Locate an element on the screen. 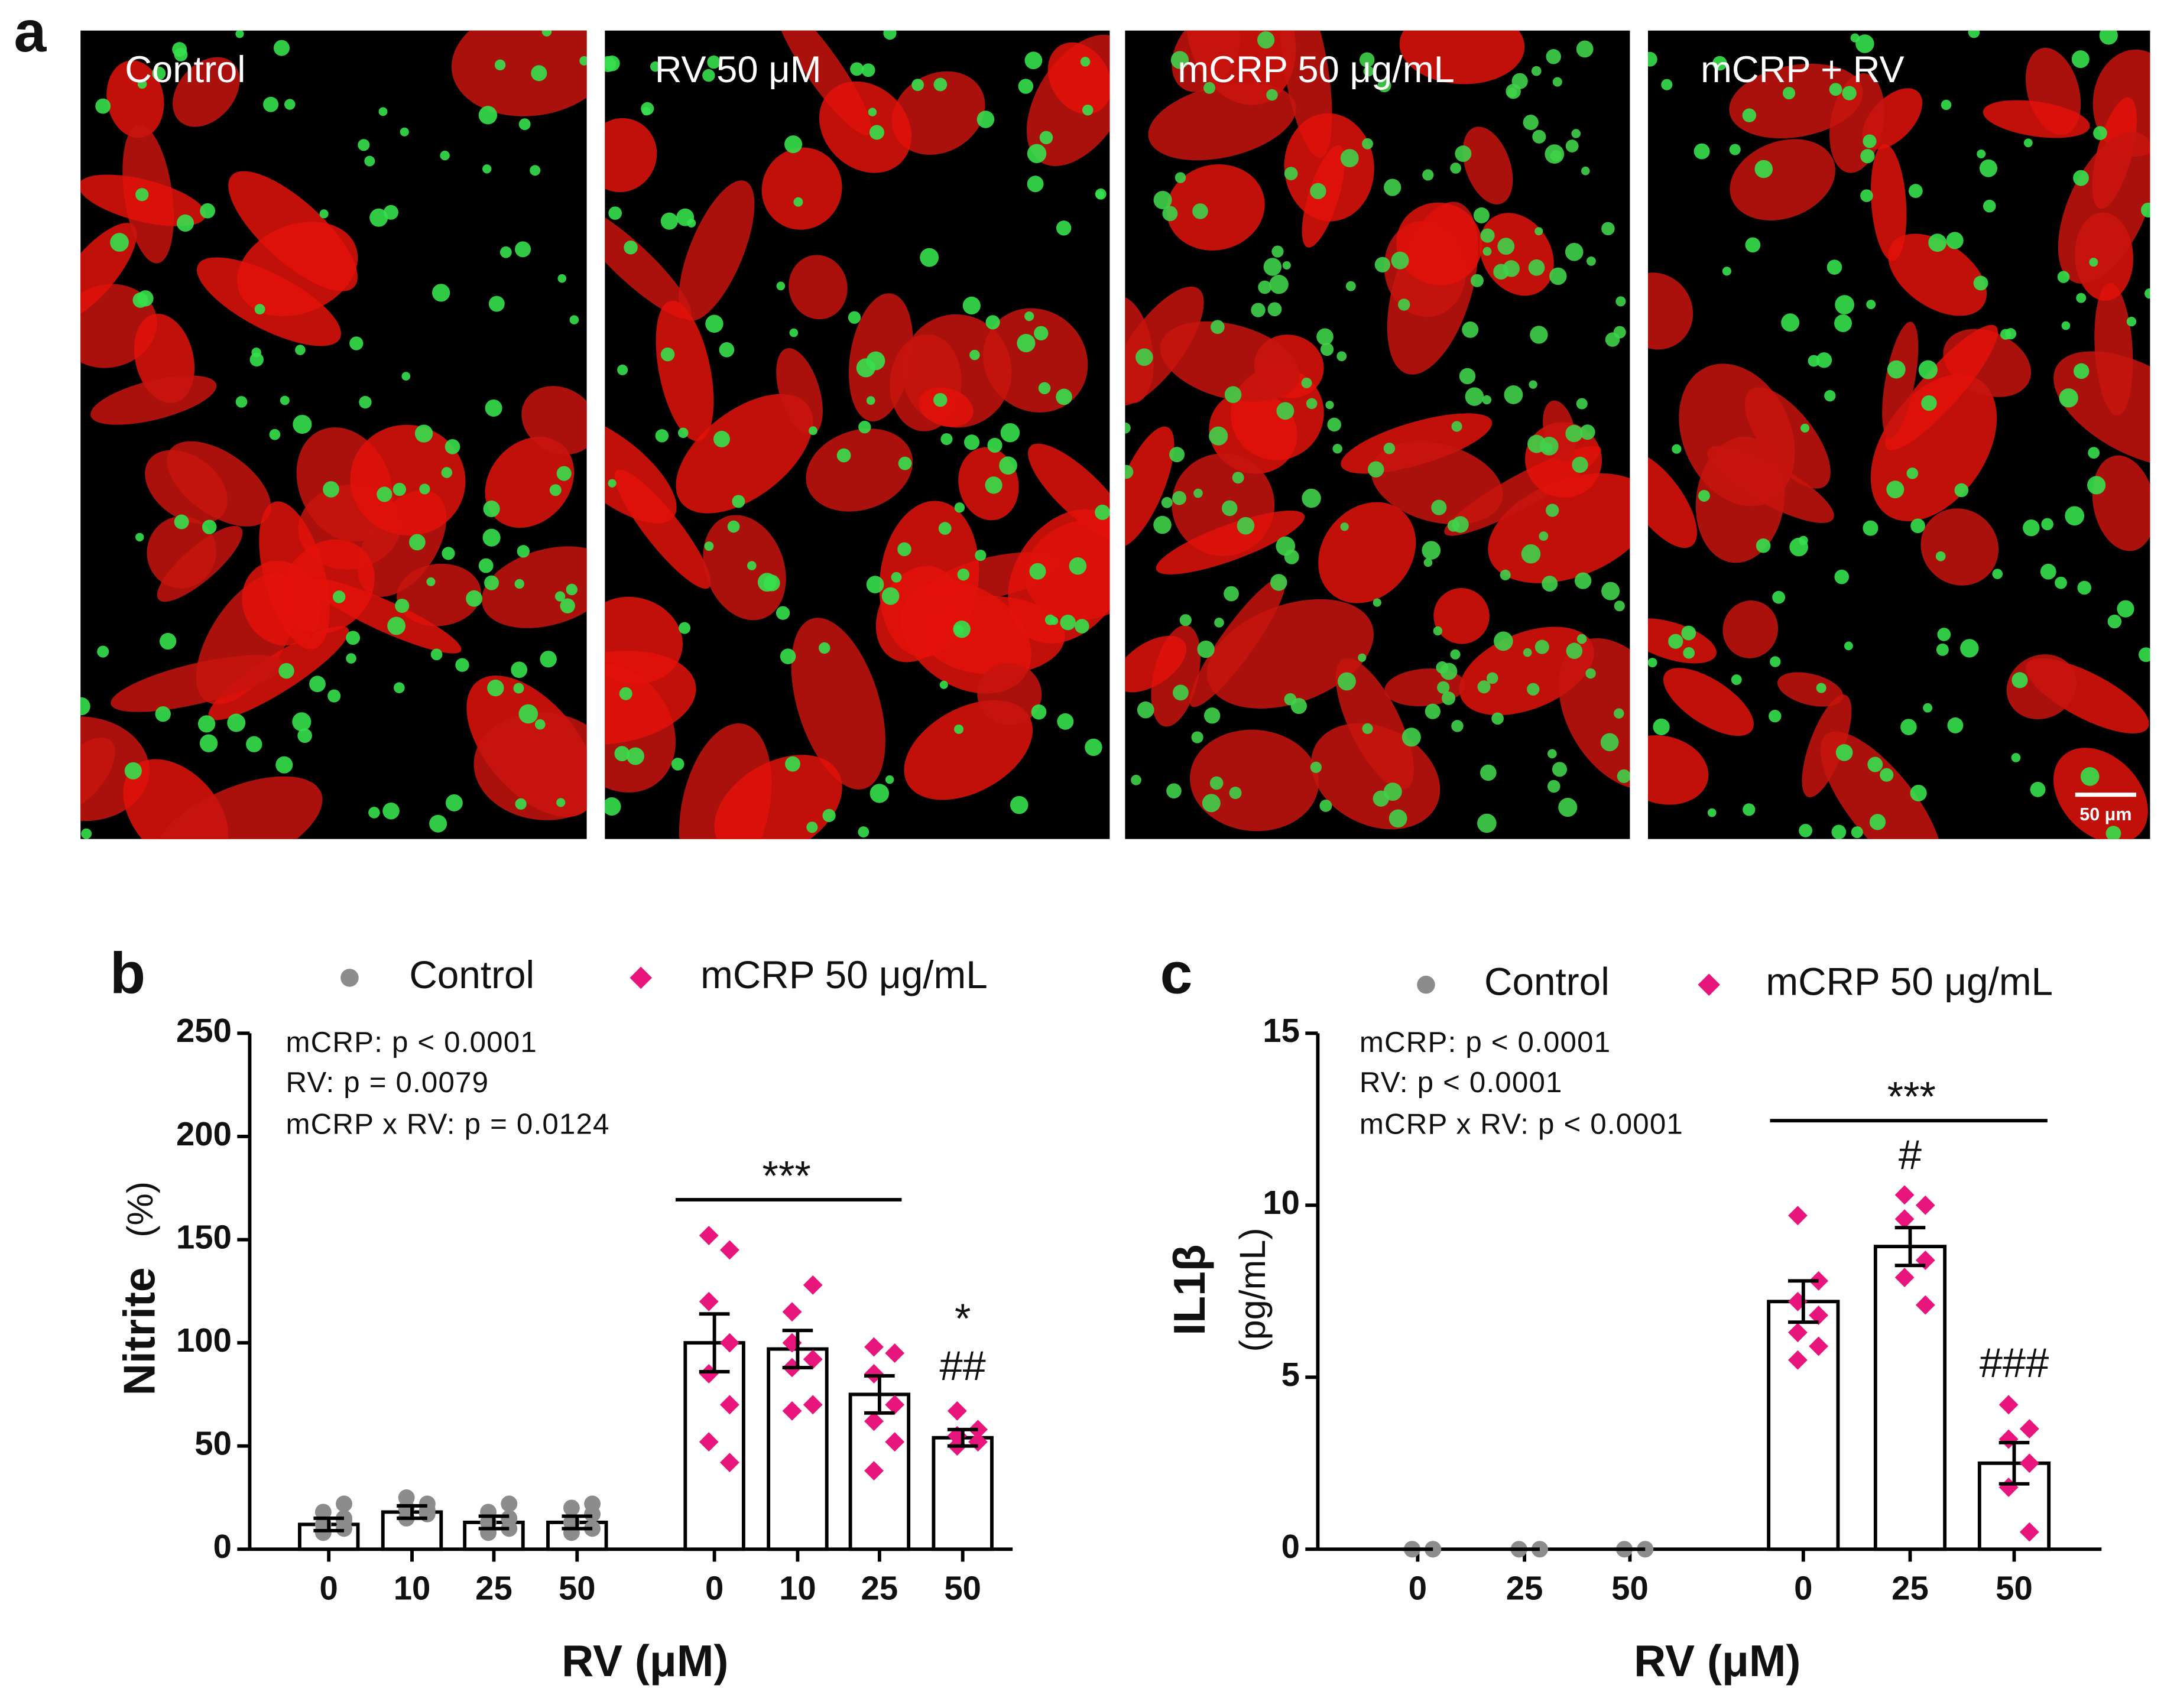  x-tick-label: 10 is located at coordinates (413, 1588).